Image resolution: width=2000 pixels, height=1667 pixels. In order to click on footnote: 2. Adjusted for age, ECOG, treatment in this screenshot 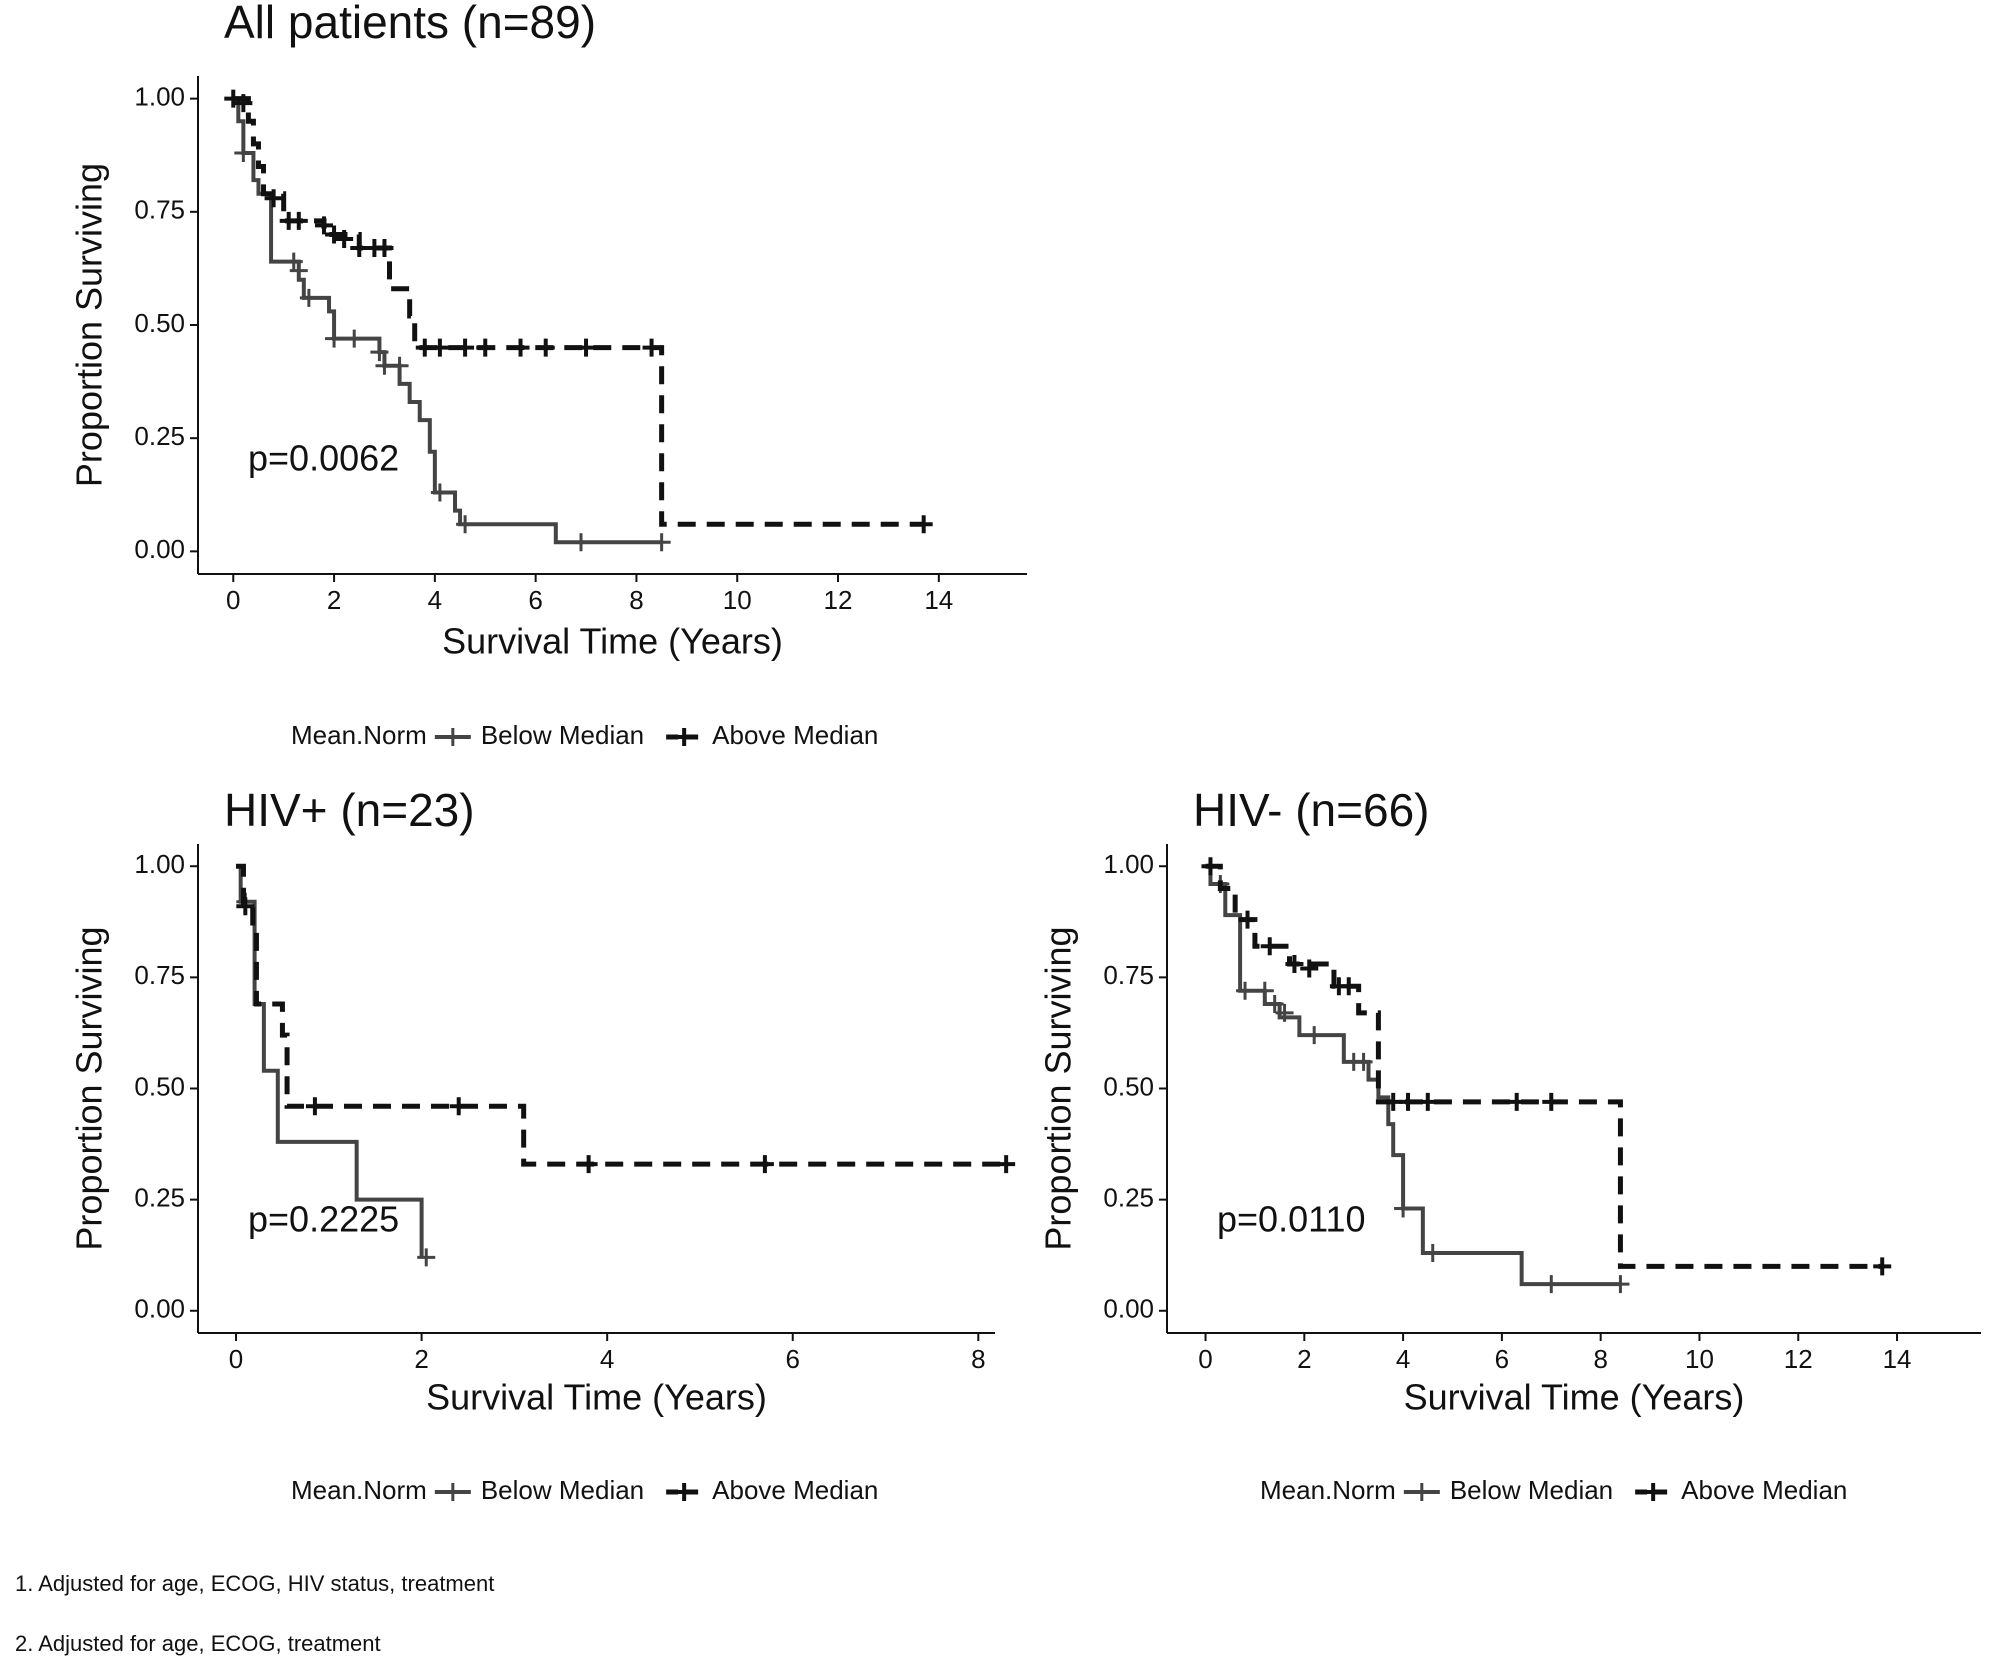, I will do `click(198, 1643)`.